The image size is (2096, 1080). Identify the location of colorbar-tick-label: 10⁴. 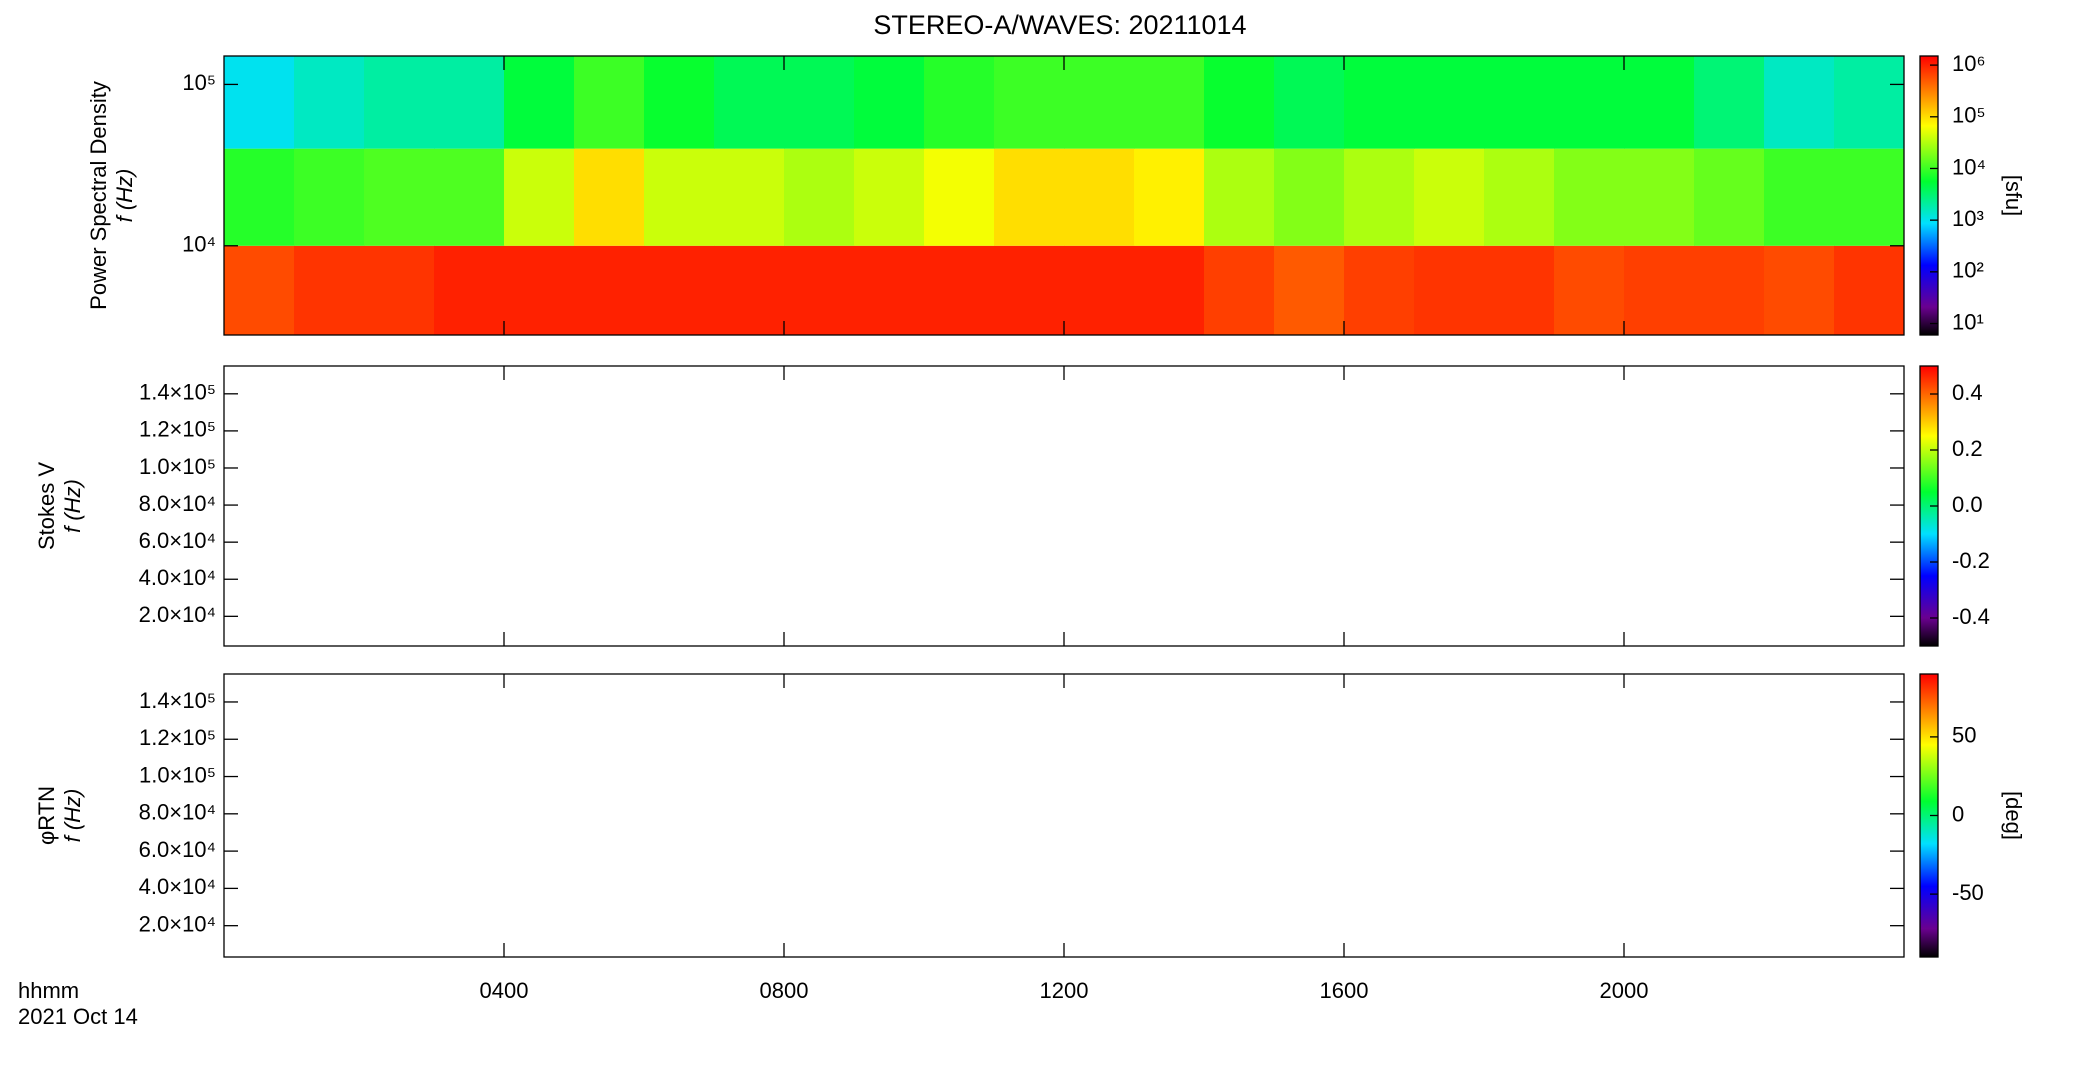
(1969, 166).